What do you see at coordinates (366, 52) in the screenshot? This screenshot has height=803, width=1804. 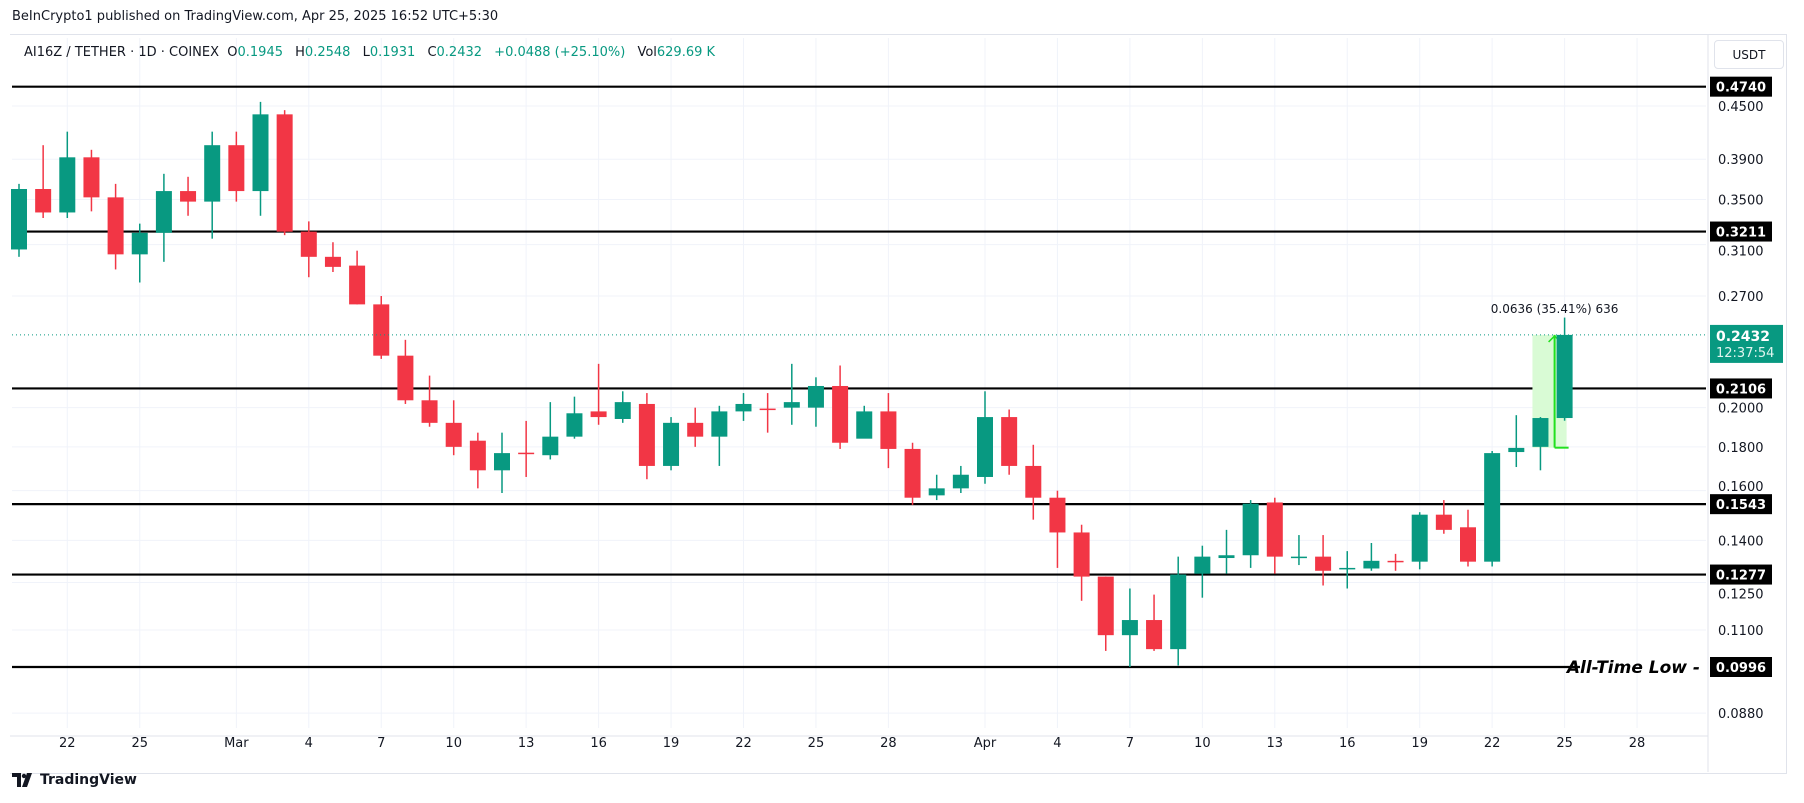 I see `low-label: L` at bounding box center [366, 52].